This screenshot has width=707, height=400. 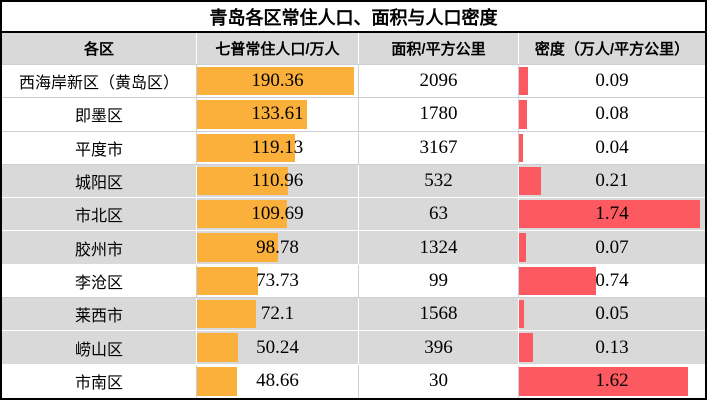 I want to click on area-cell: 1780, so click(x=438, y=114).